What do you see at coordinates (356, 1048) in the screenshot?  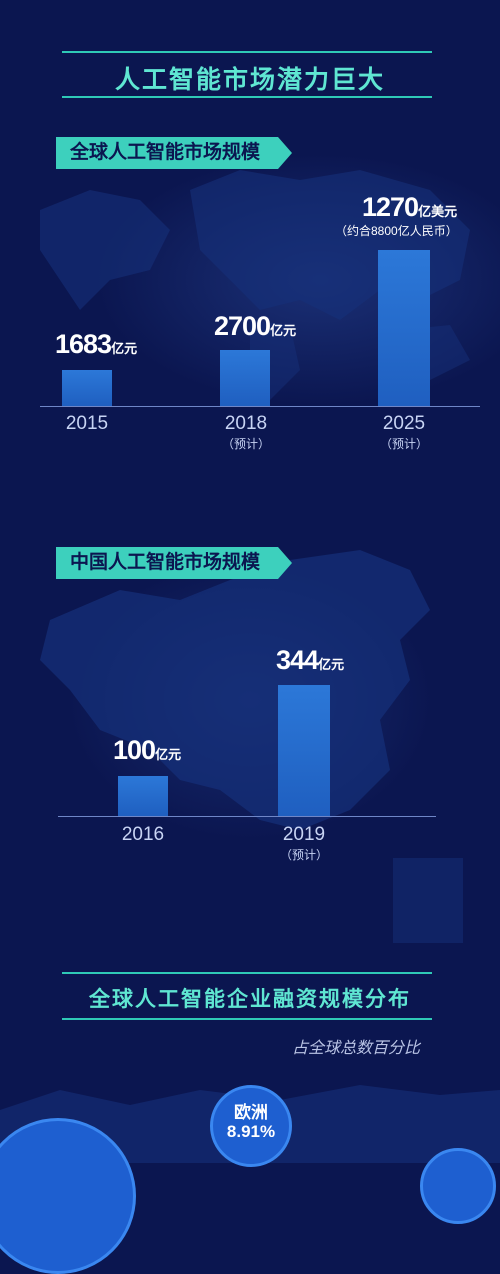 I see `financing-caption: 占全球总数百分比` at bounding box center [356, 1048].